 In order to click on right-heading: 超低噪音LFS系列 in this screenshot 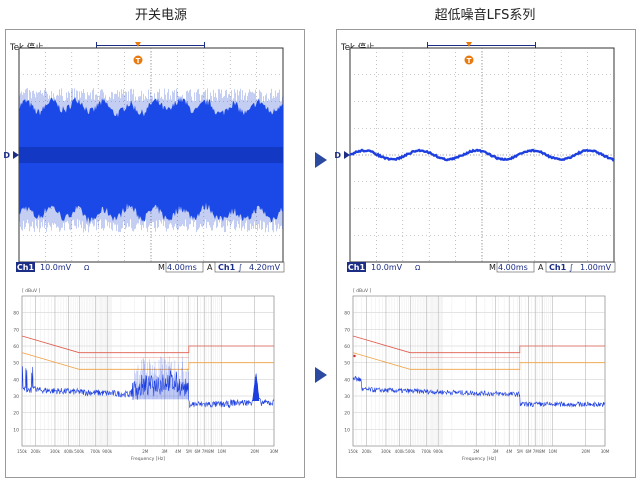, I will do `click(485, 15)`.